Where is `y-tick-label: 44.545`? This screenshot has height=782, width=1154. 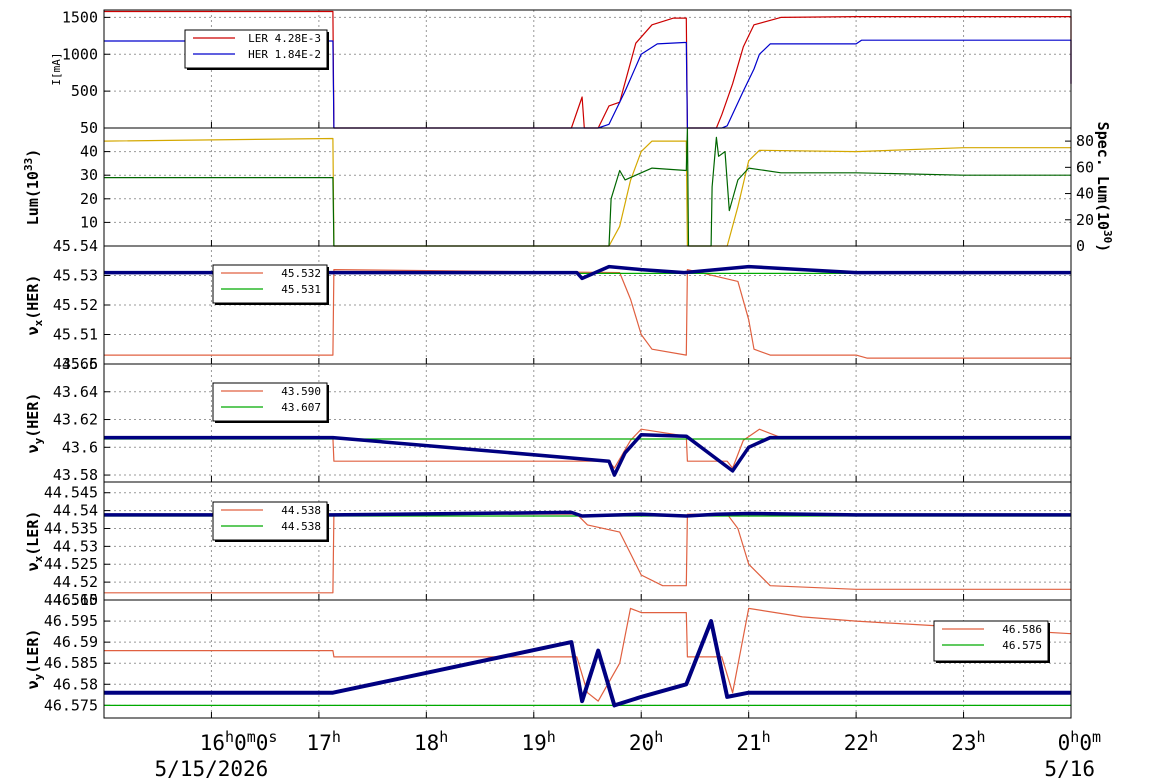 y-tick-label: 44.545 is located at coordinates (71, 493).